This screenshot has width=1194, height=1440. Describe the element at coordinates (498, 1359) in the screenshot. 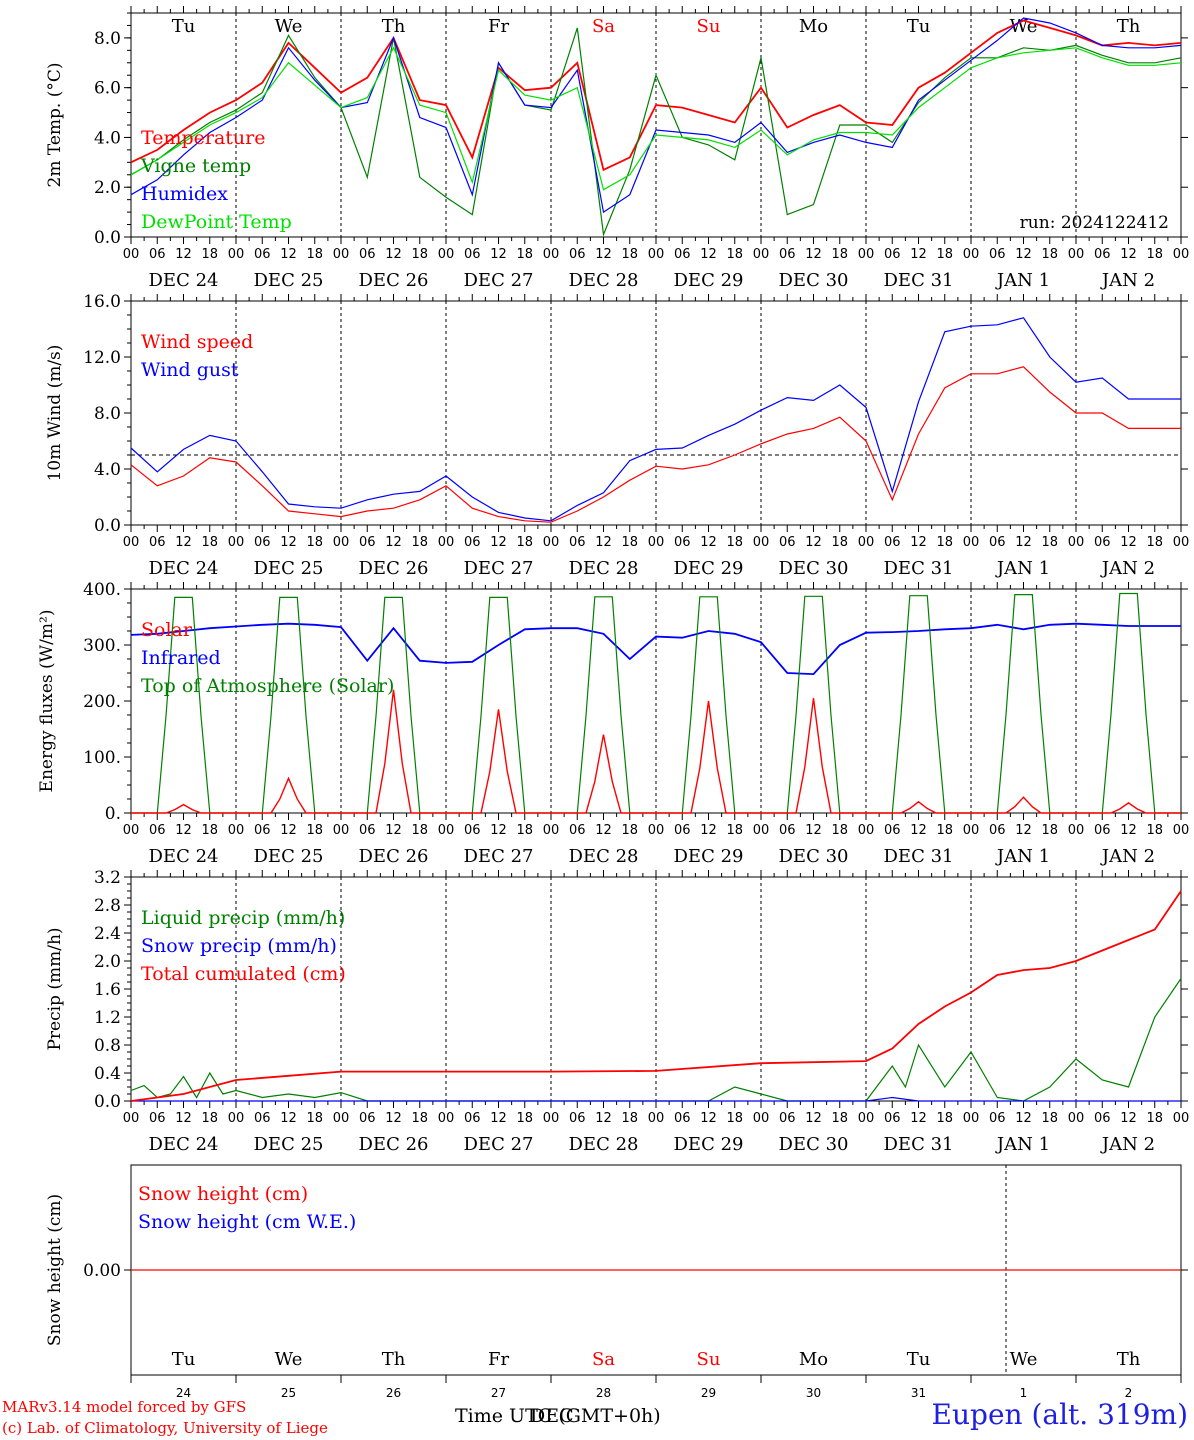

I see `weekday-label: Fr` at that location.